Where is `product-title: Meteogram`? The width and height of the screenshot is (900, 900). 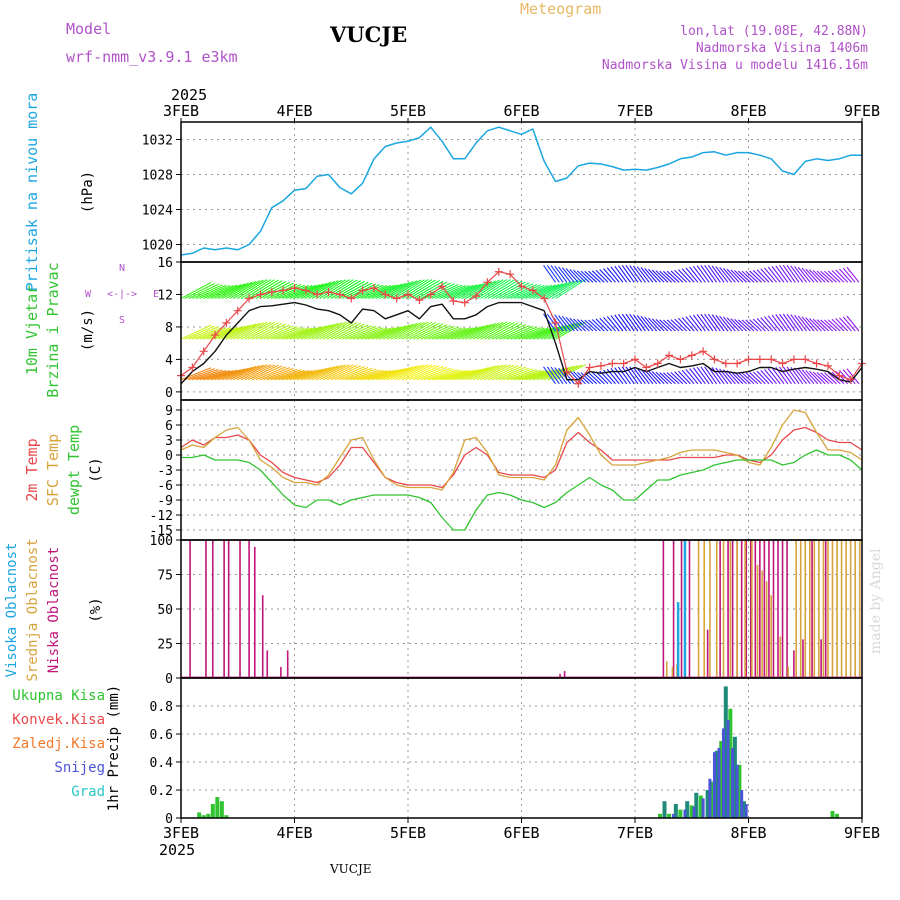 product-title: Meteogram is located at coordinates (561, 9).